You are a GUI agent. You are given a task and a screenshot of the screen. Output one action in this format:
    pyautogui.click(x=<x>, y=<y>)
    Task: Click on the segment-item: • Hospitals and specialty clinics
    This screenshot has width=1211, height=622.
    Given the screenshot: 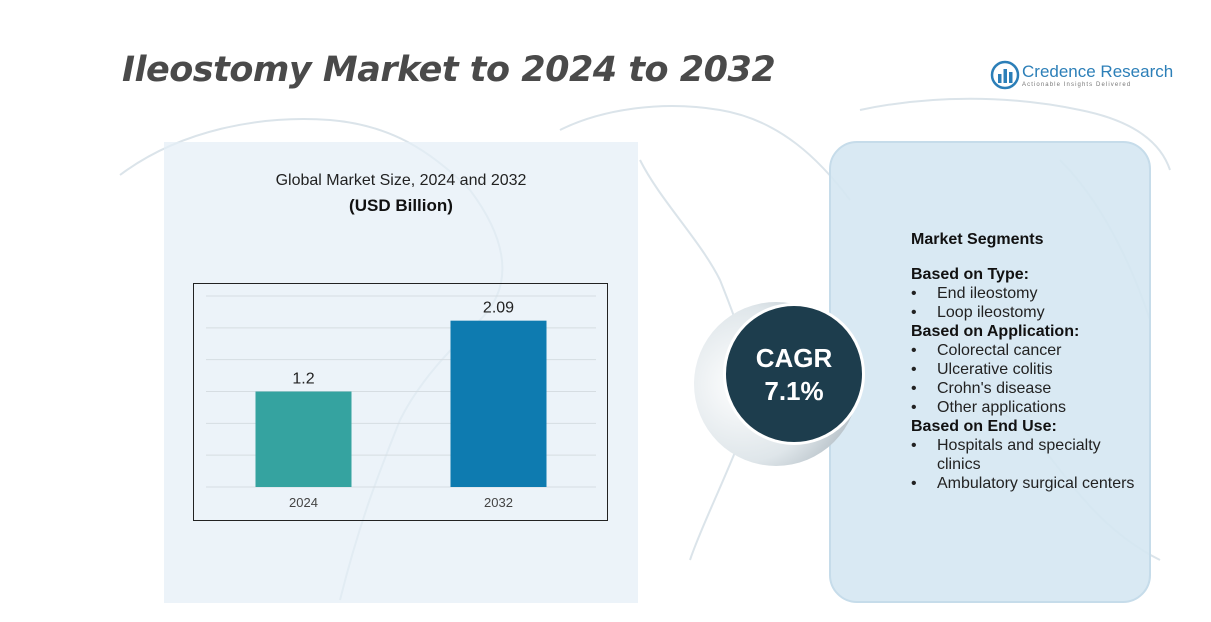 What is the action you would take?
    pyautogui.click(x=1026, y=455)
    